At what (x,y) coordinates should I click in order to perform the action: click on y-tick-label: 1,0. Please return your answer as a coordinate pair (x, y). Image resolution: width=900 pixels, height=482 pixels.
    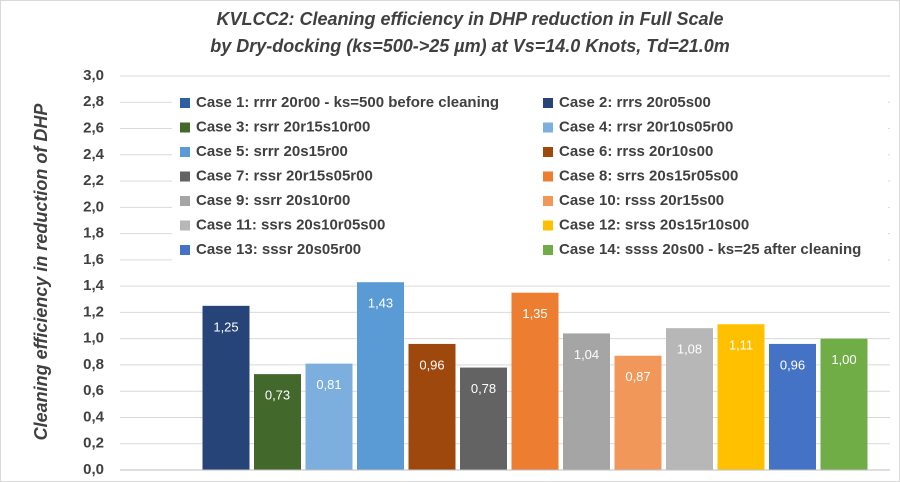
    Looking at the image, I should click on (93, 338).